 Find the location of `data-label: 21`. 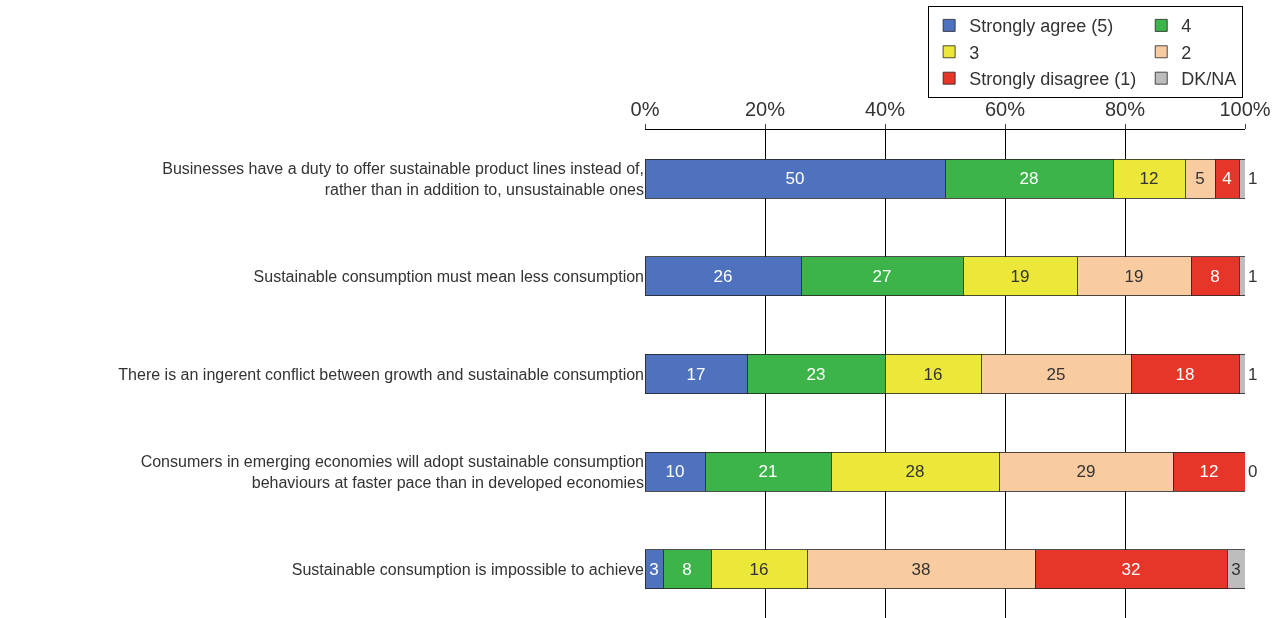

data-label: 21 is located at coordinates (768, 472).